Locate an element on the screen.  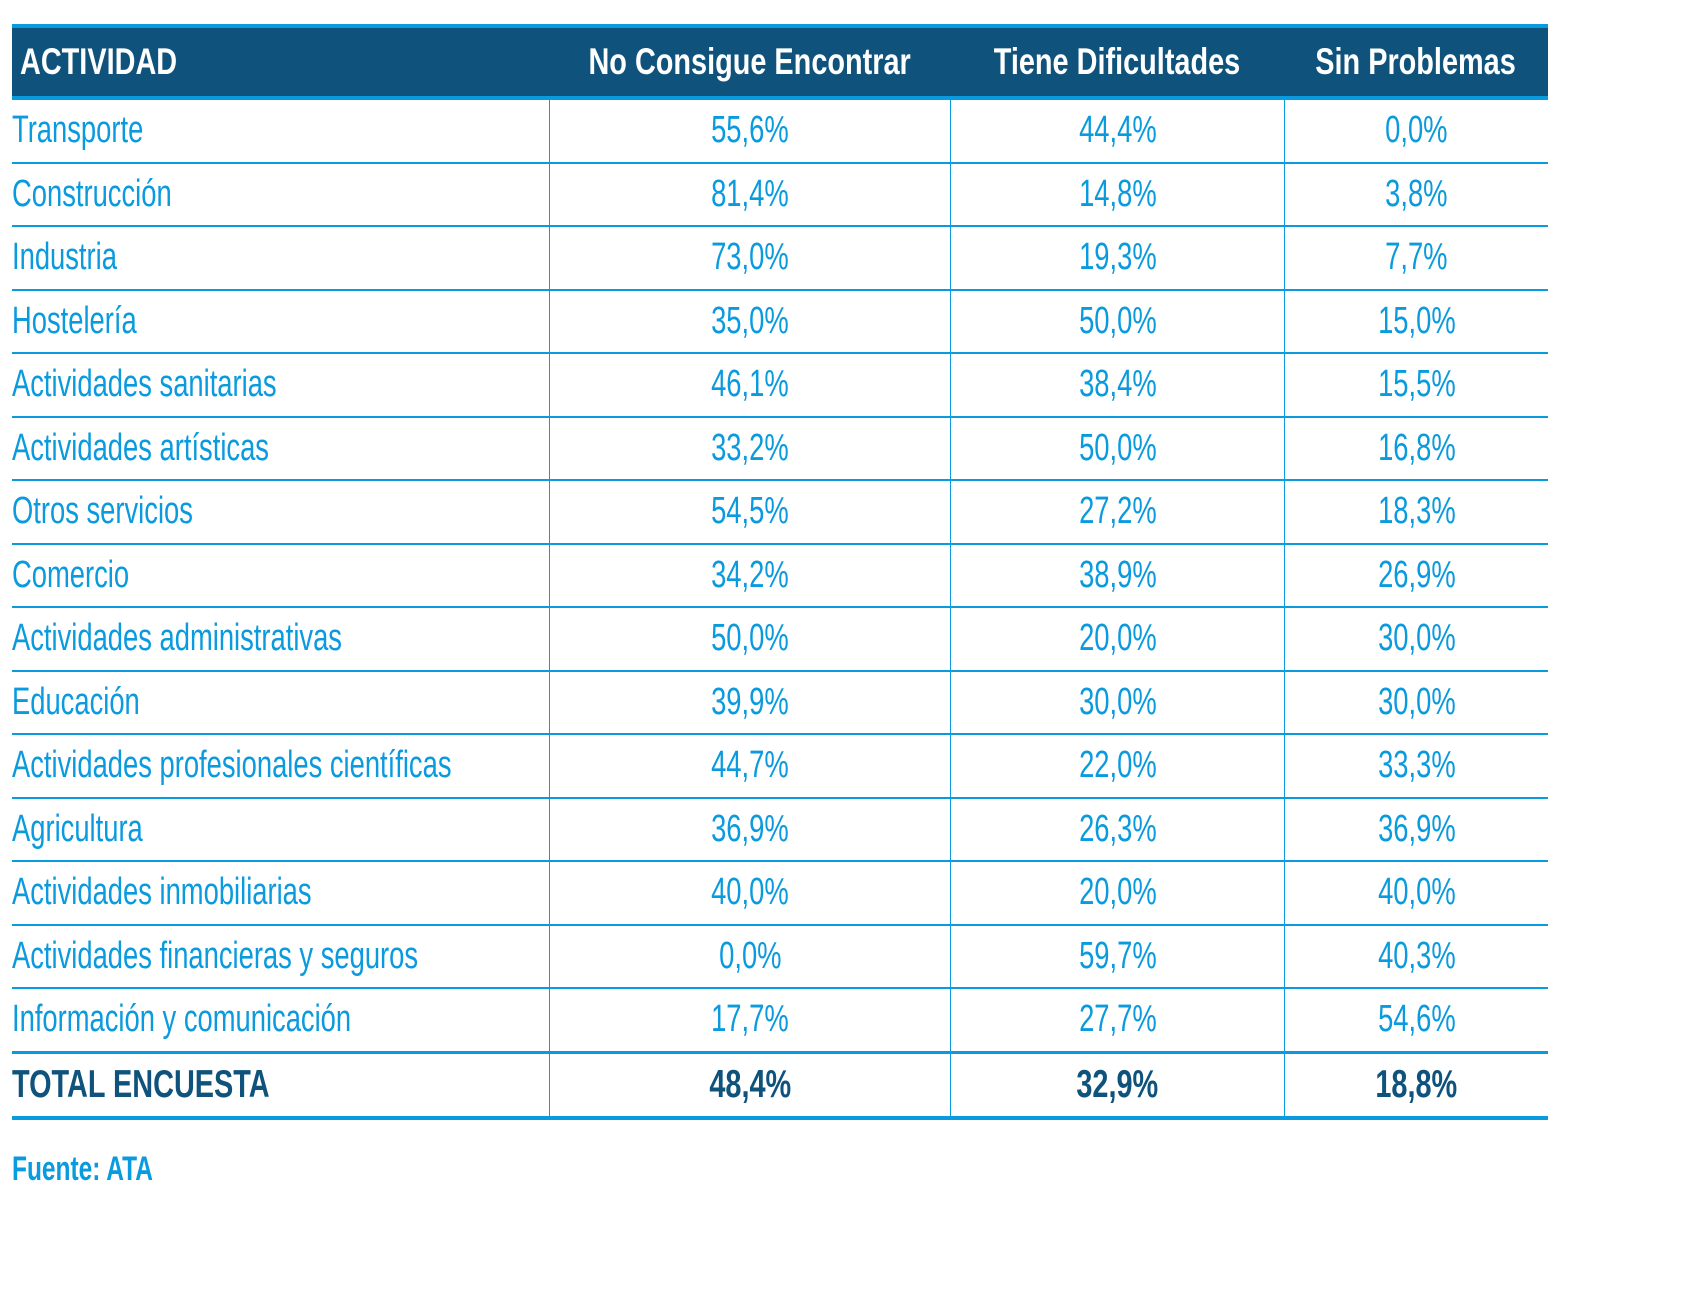
row-sin-problemas: 40,0% is located at coordinates (1416, 893).